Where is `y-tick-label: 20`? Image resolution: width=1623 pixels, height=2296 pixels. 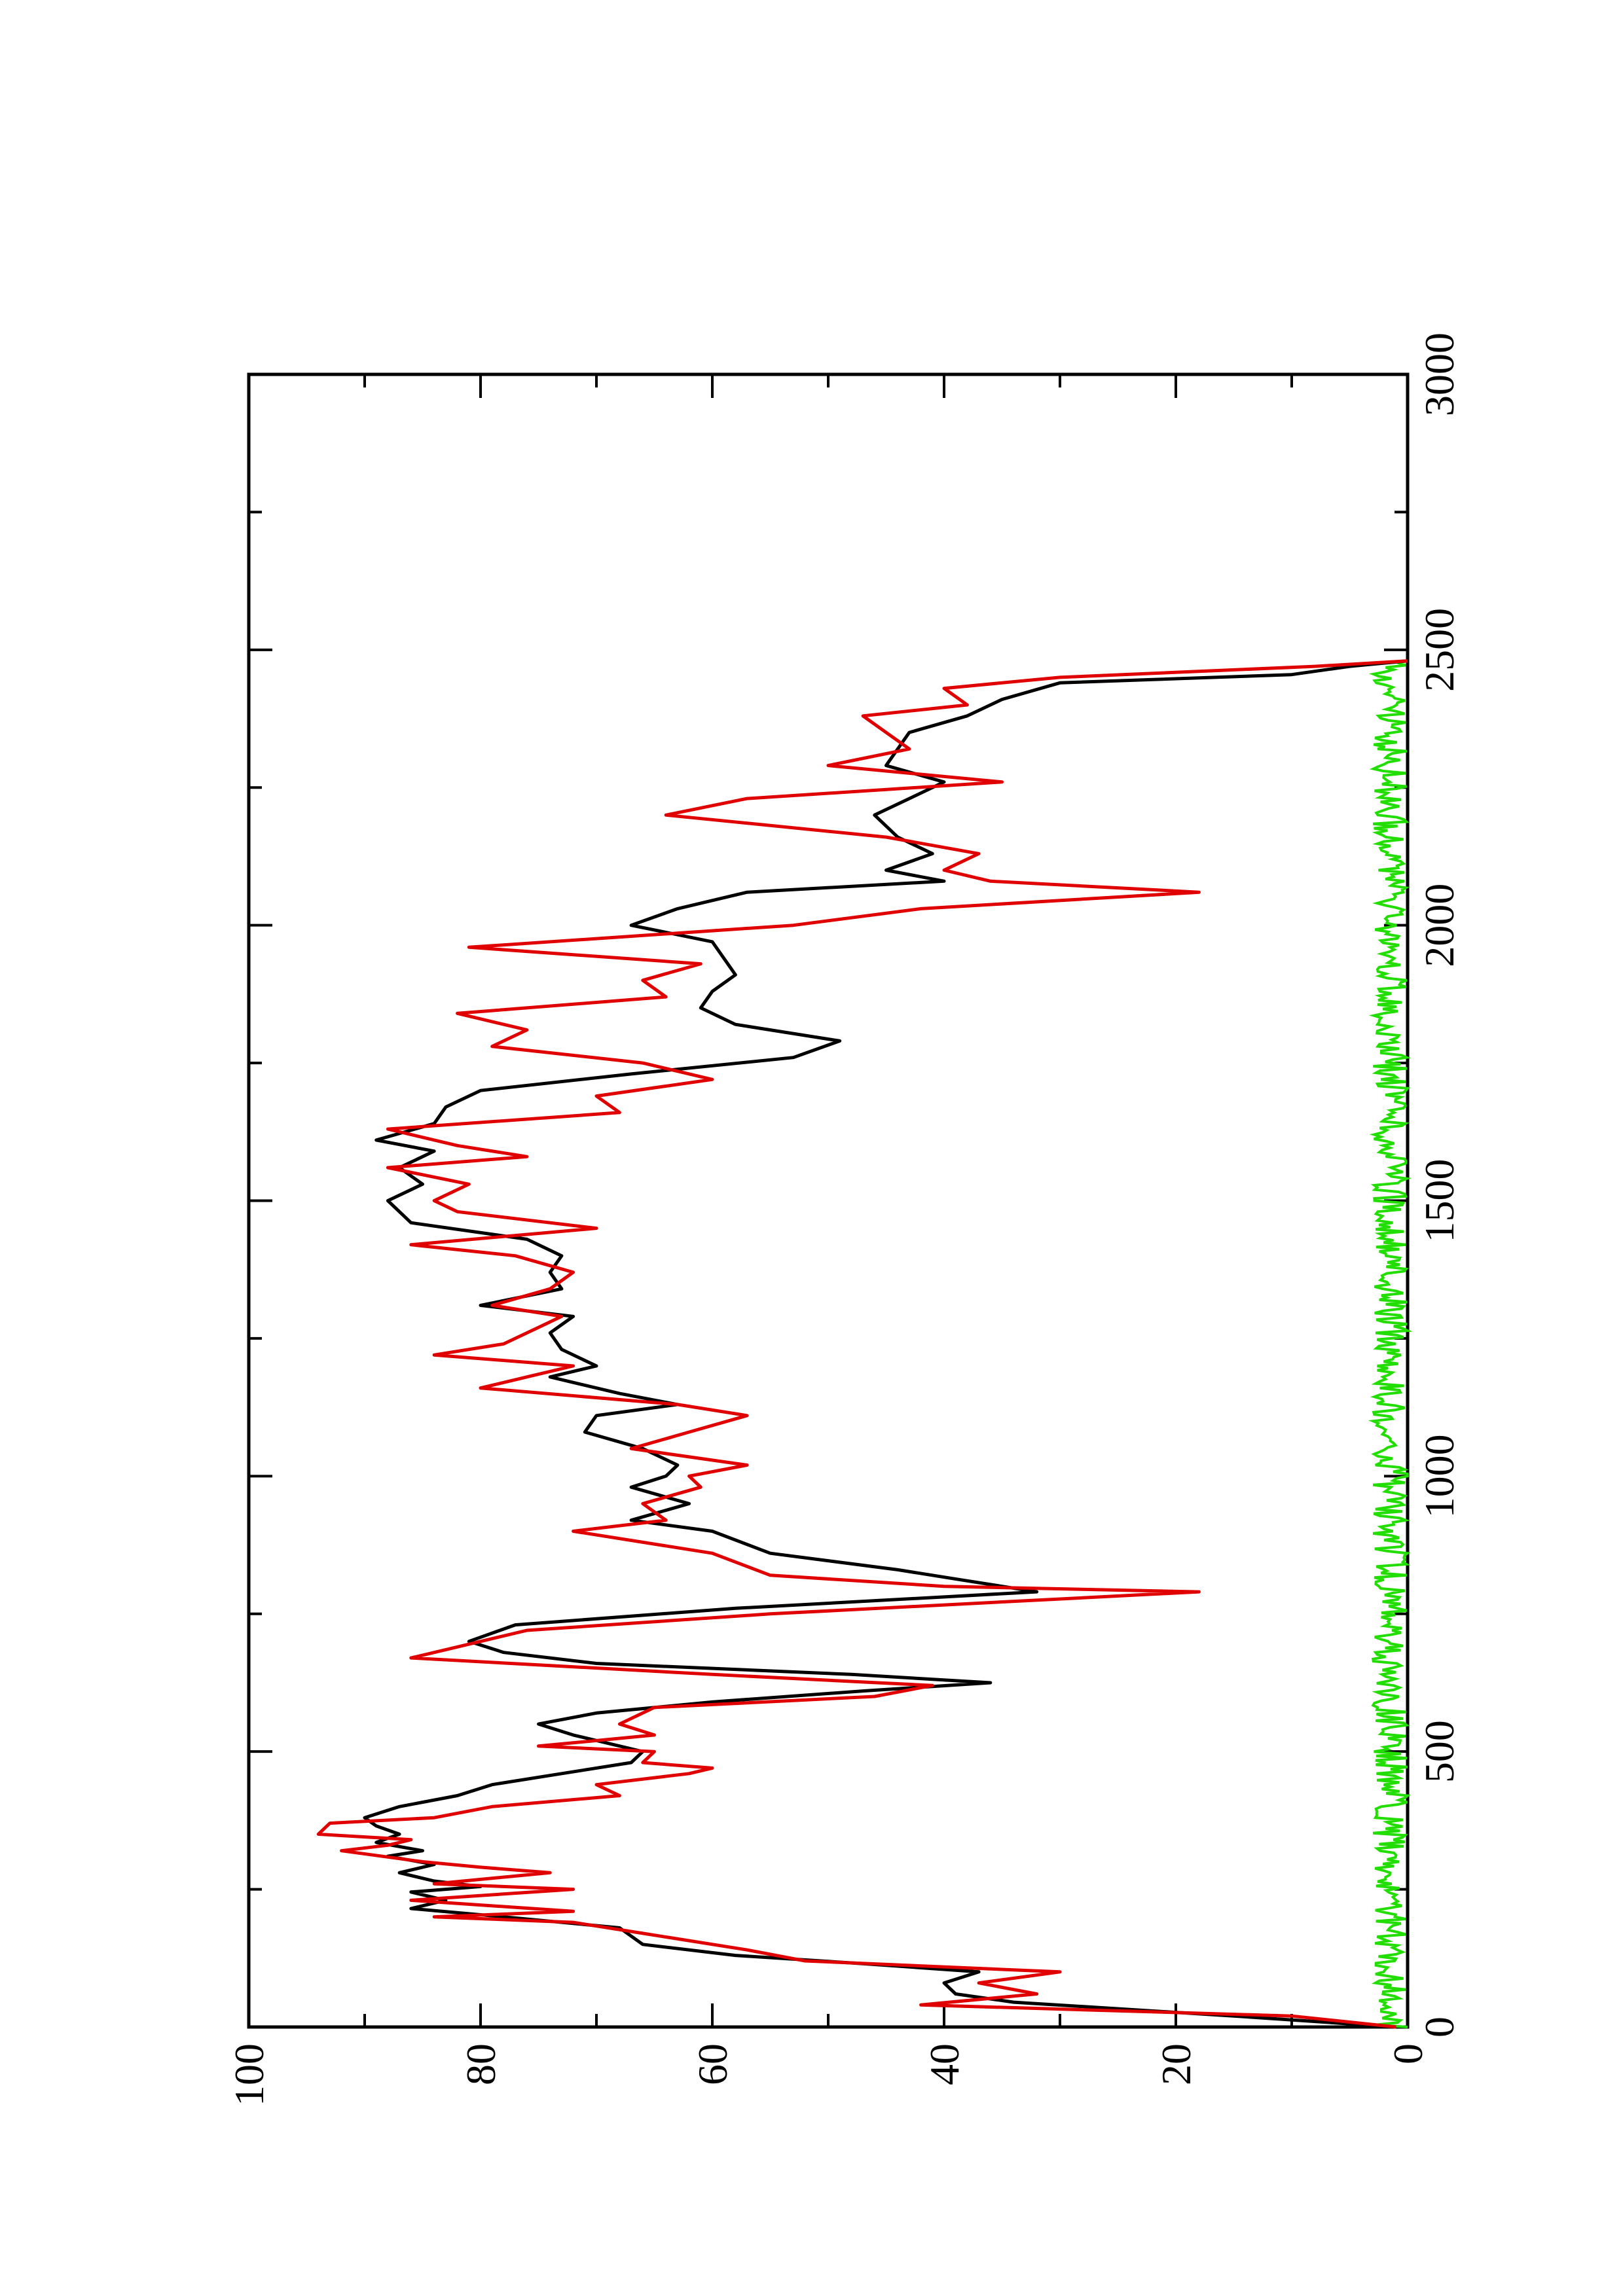 y-tick-label: 20 is located at coordinates (1176, 2064).